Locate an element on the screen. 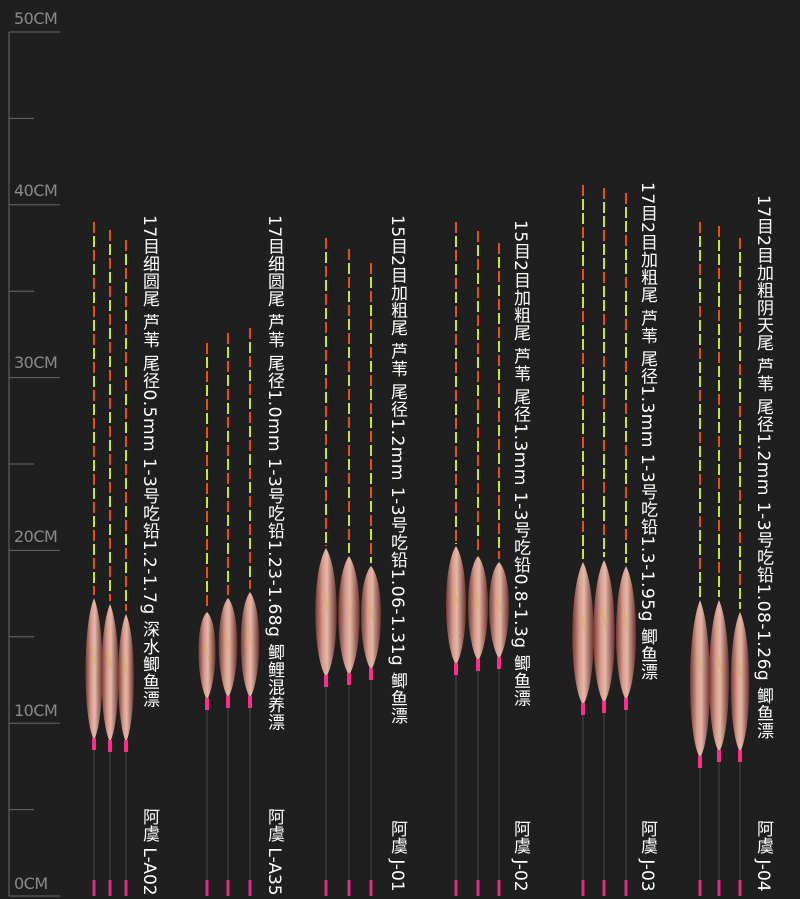 This screenshot has width=800, height=899. product-spec-j-01: 15目2目加粗尾 芦苇 尾径1.2mm 1-3号吃铅1.06-1.31g 鲫鱼漂 is located at coordinates (397, 470).